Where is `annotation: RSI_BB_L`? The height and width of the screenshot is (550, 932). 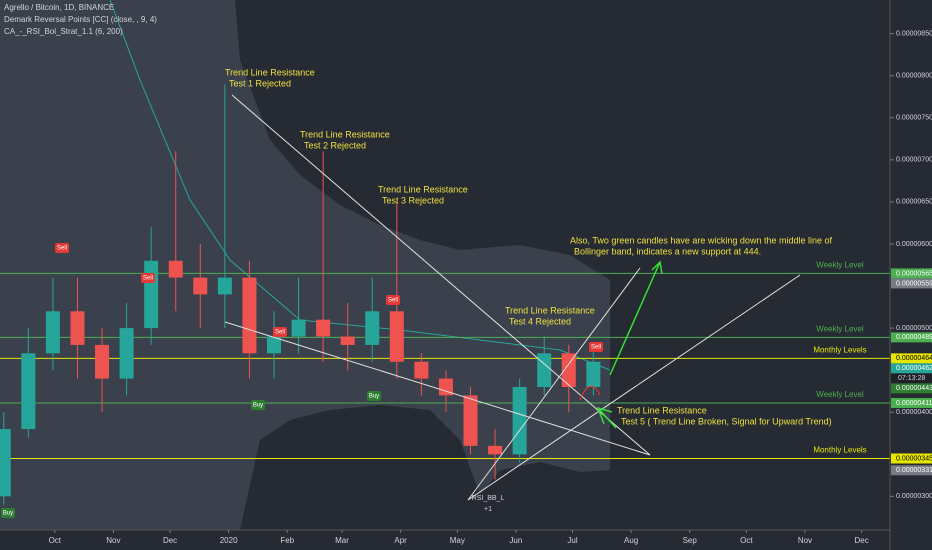 annotation: RSI_BB_L is located at coordinates (488, 498).